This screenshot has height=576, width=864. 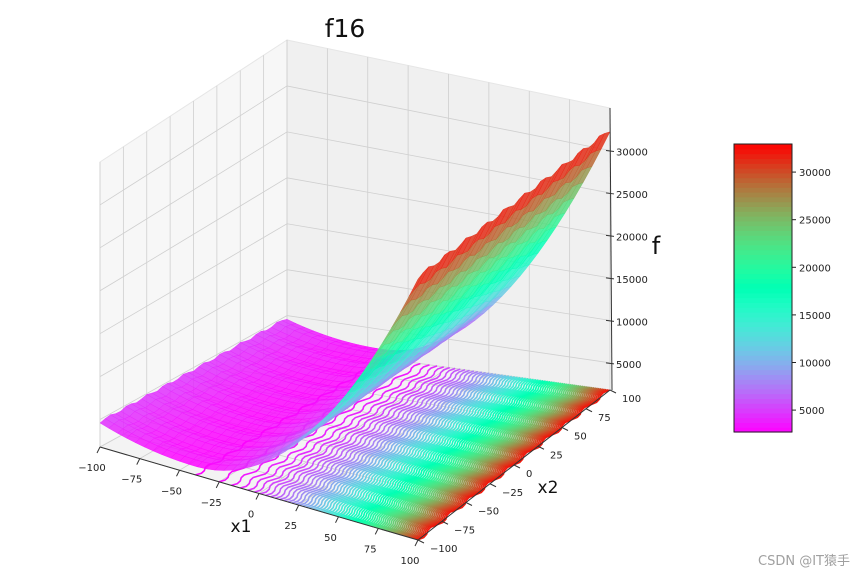 I want to click on colorbar-tick-label: 15000, so click(x=815, y=316).